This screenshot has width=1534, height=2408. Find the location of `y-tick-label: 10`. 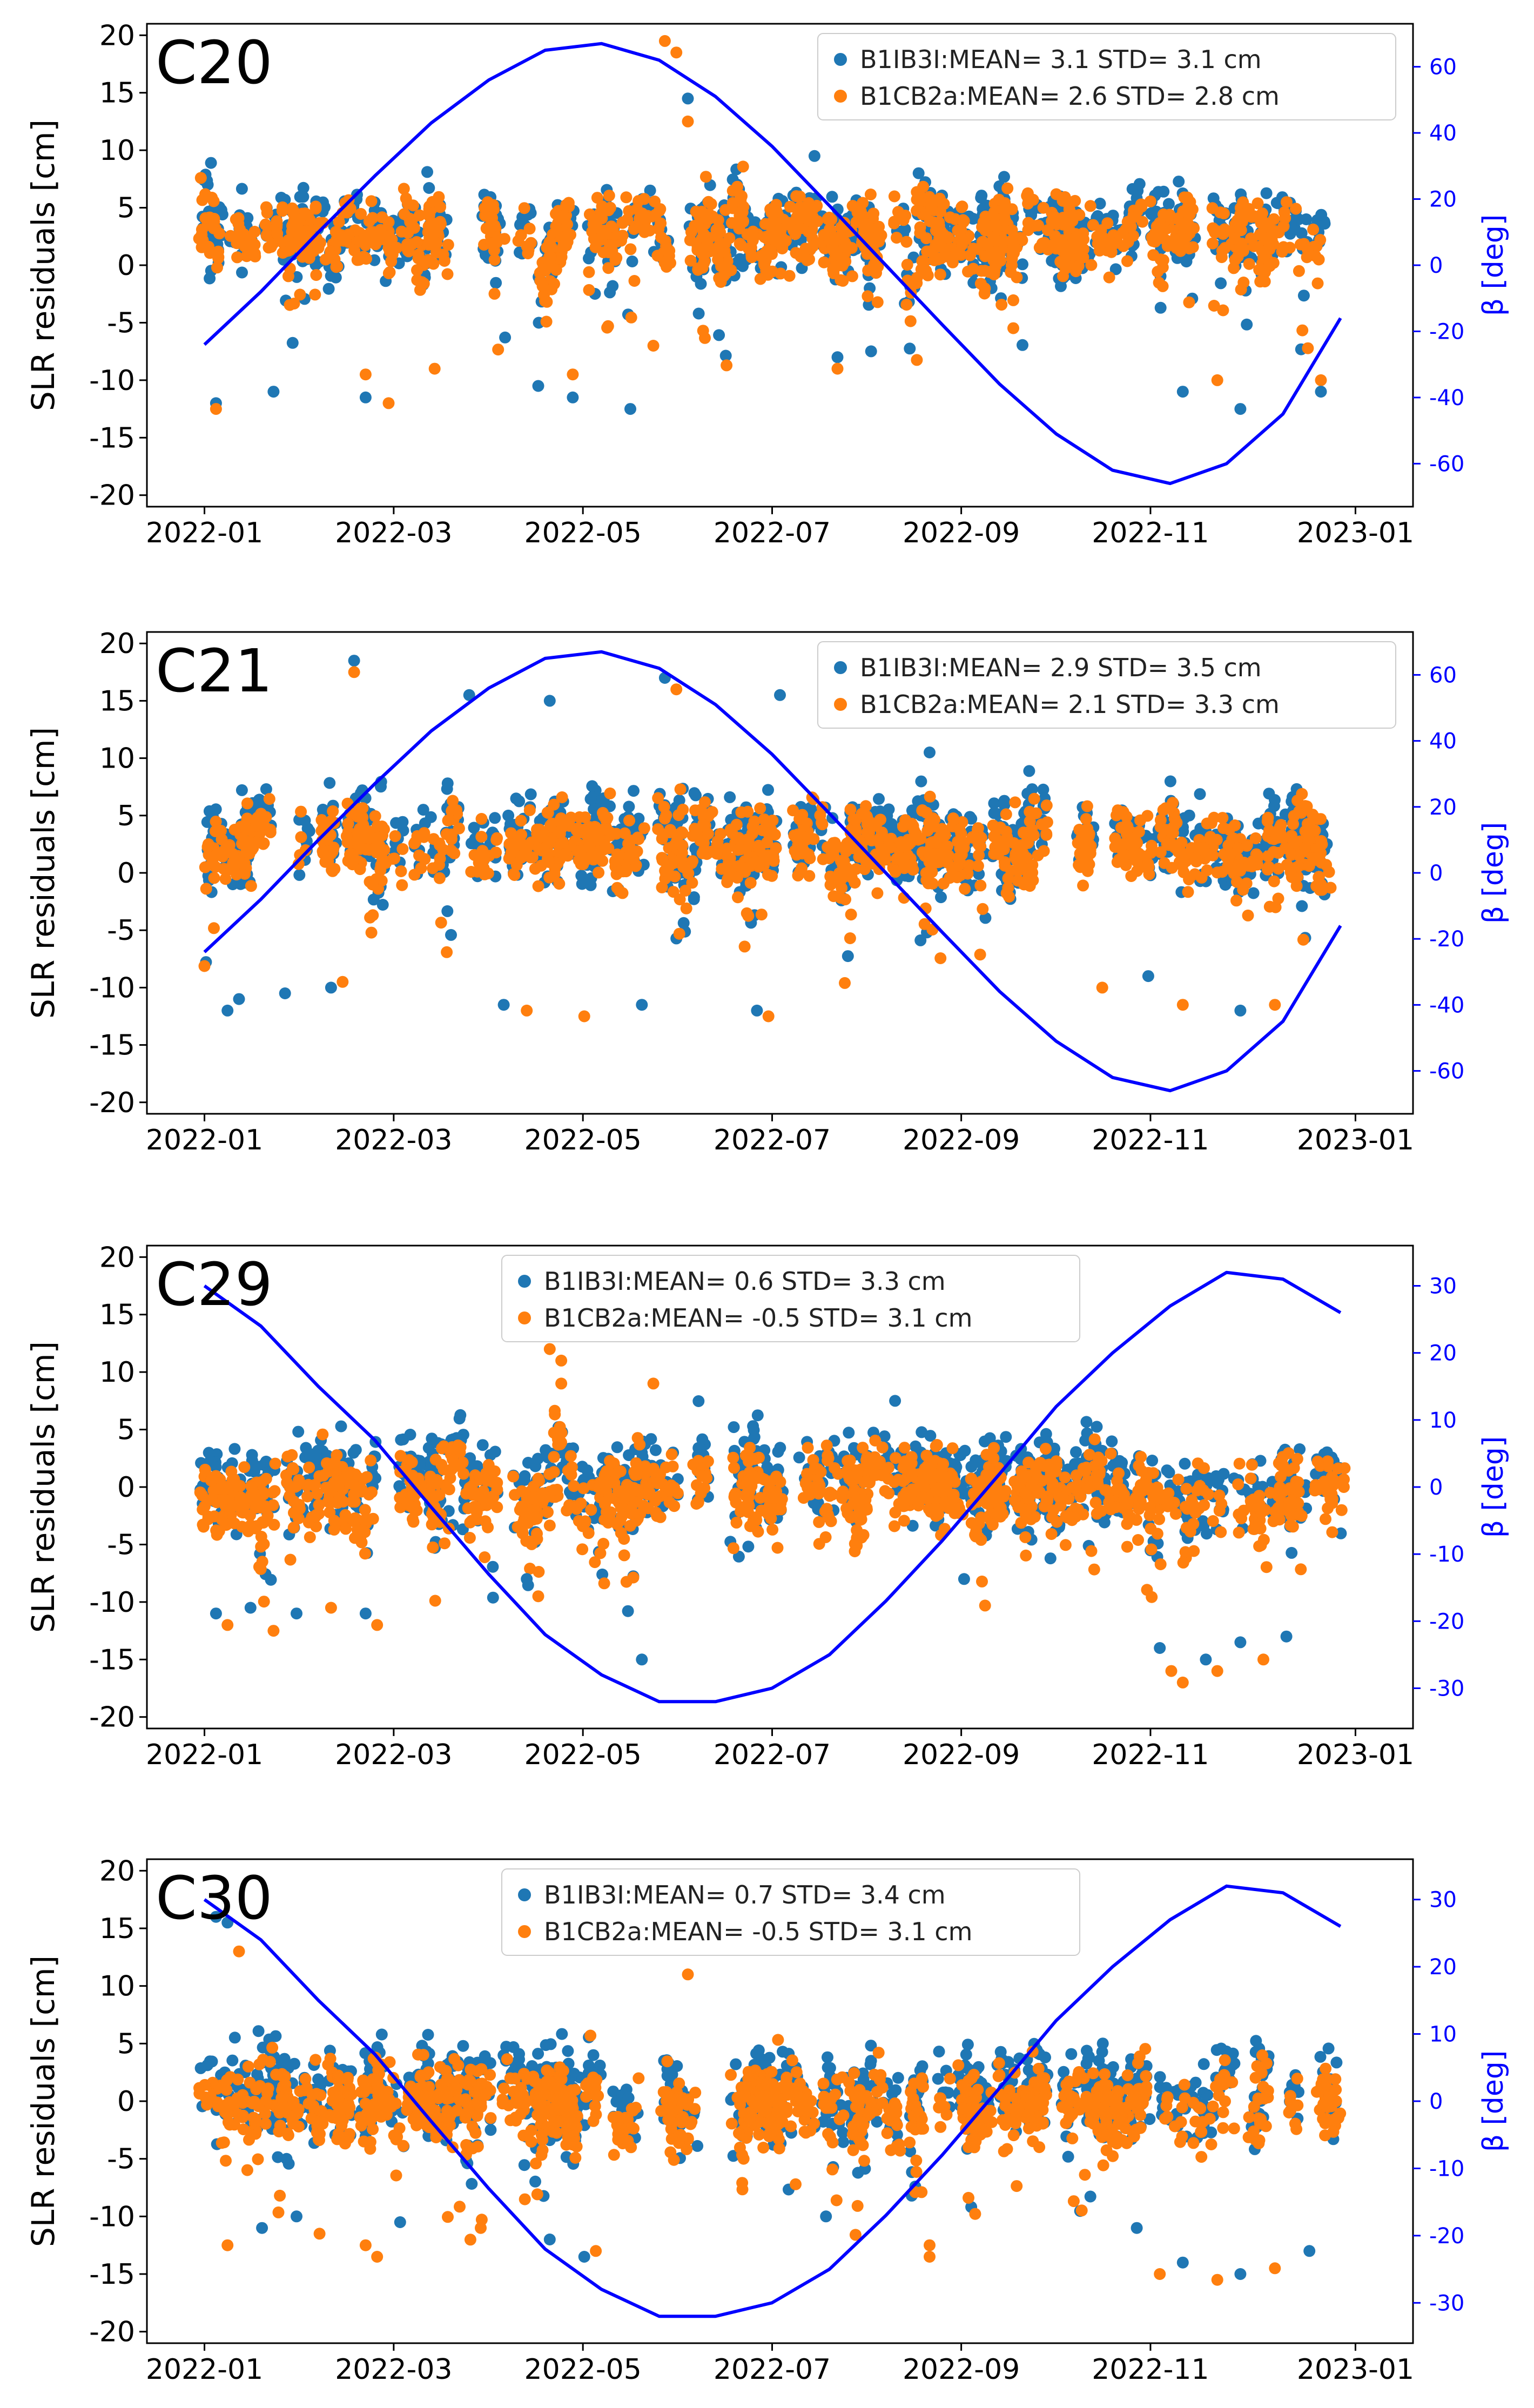

y-tick-label: 10 is located at coordinates (117, 759).